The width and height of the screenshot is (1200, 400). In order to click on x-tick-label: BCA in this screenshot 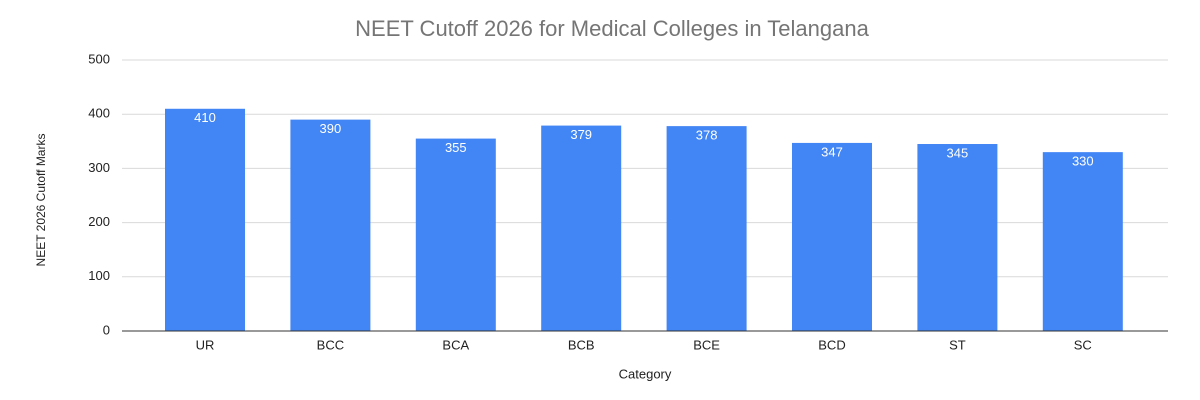, I will do `click(455, 344)`.